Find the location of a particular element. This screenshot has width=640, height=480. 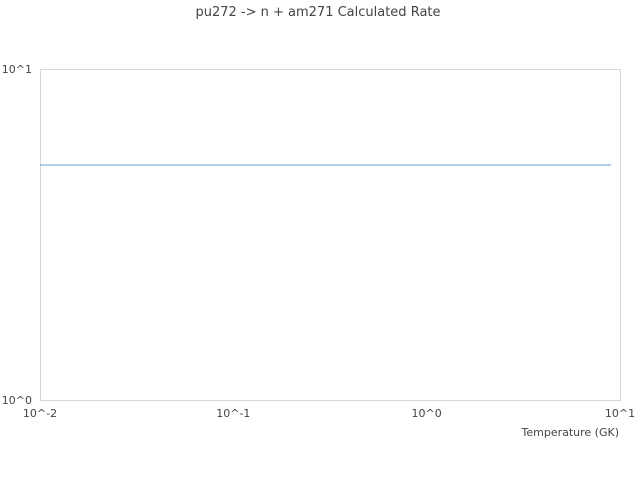

y-tick-label: 10^0 is located at coordinates (17, 400).